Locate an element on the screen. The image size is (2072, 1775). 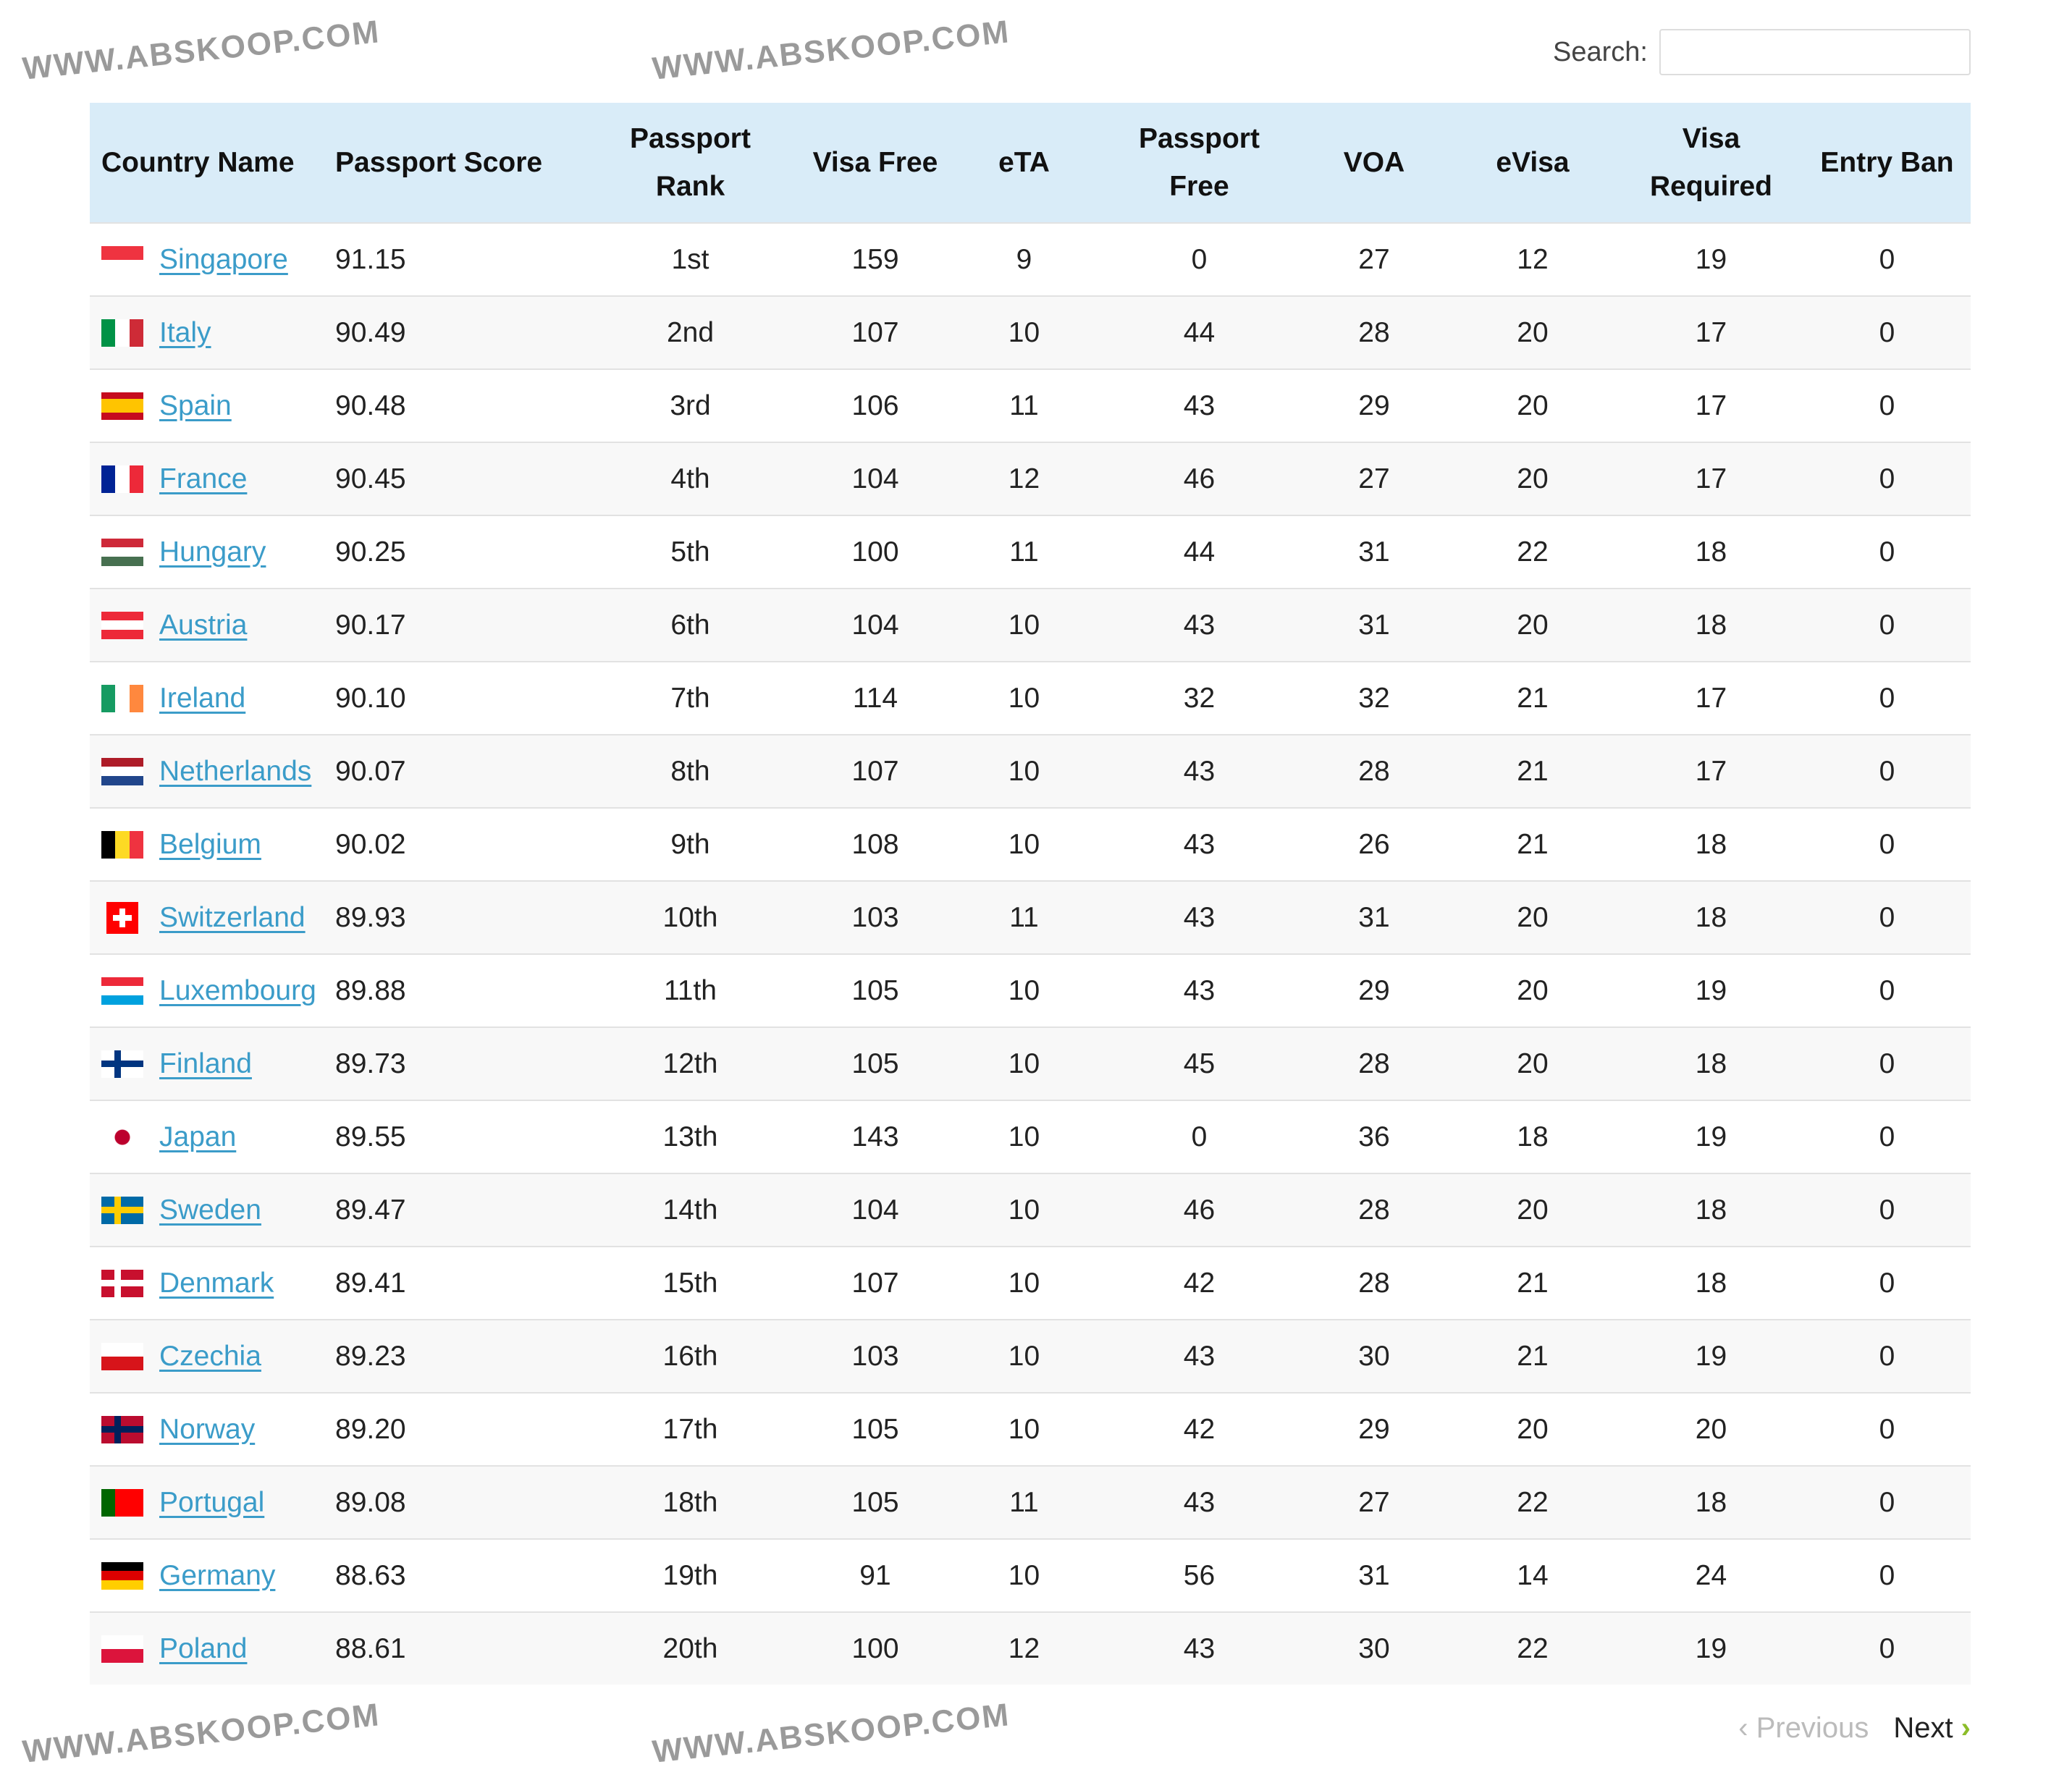
country-cell: Sweden is located at coordinates (207, 1210).